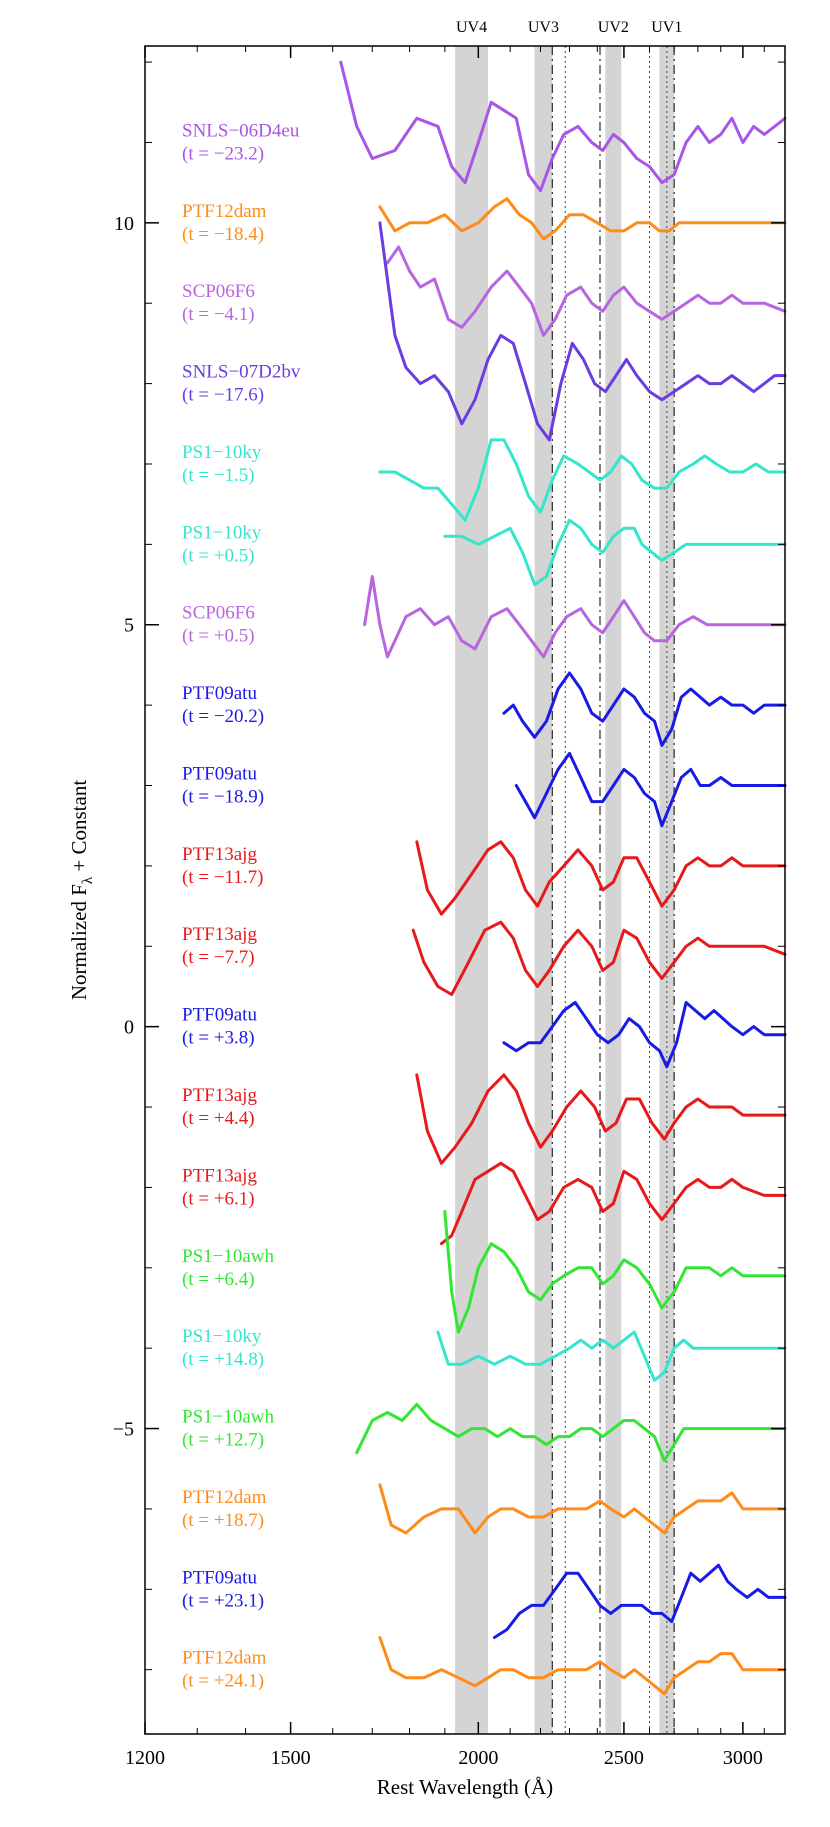  What do you see at coordinates (471, 27) in the screenshot?
I see `uv-band-label-uv4: UV4` at bounding box center [471, 27].